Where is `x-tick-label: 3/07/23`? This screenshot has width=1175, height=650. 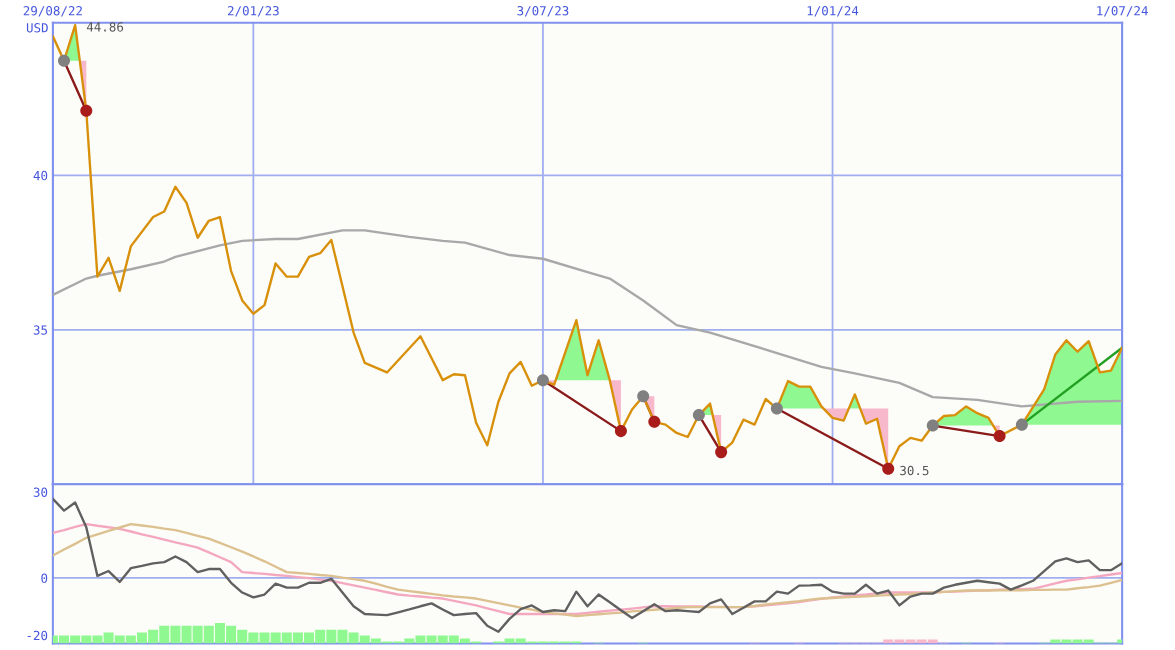
x-tick-label: 3/07/23 is located at coordinates (543, 11).